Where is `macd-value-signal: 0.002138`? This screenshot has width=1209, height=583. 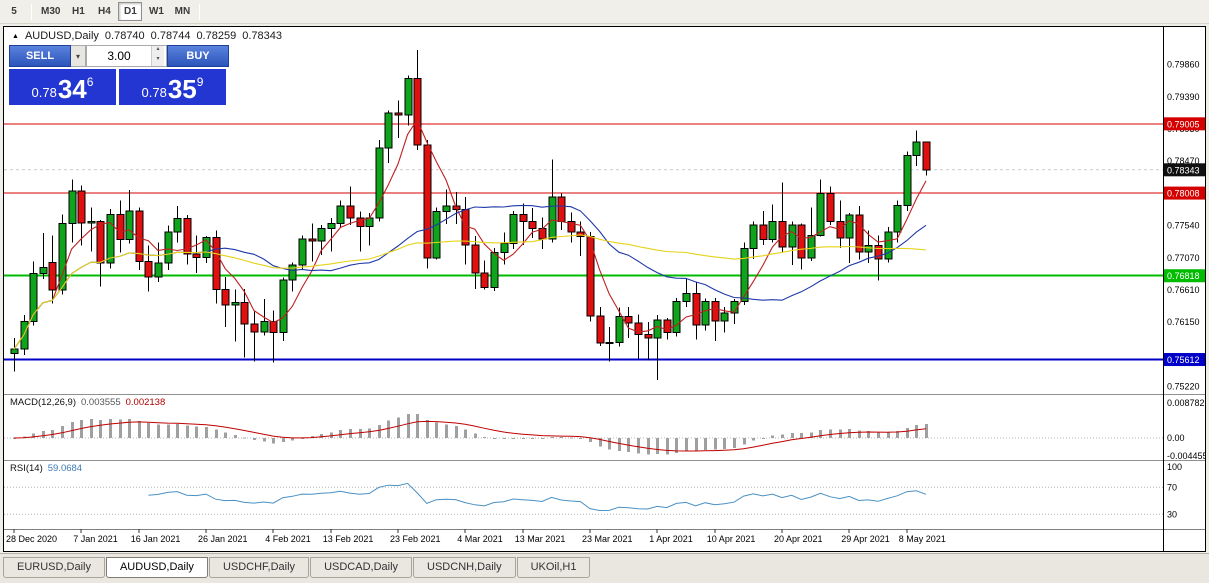 macd-value-signal: 0.002138 is located at coordinates (145, 402).